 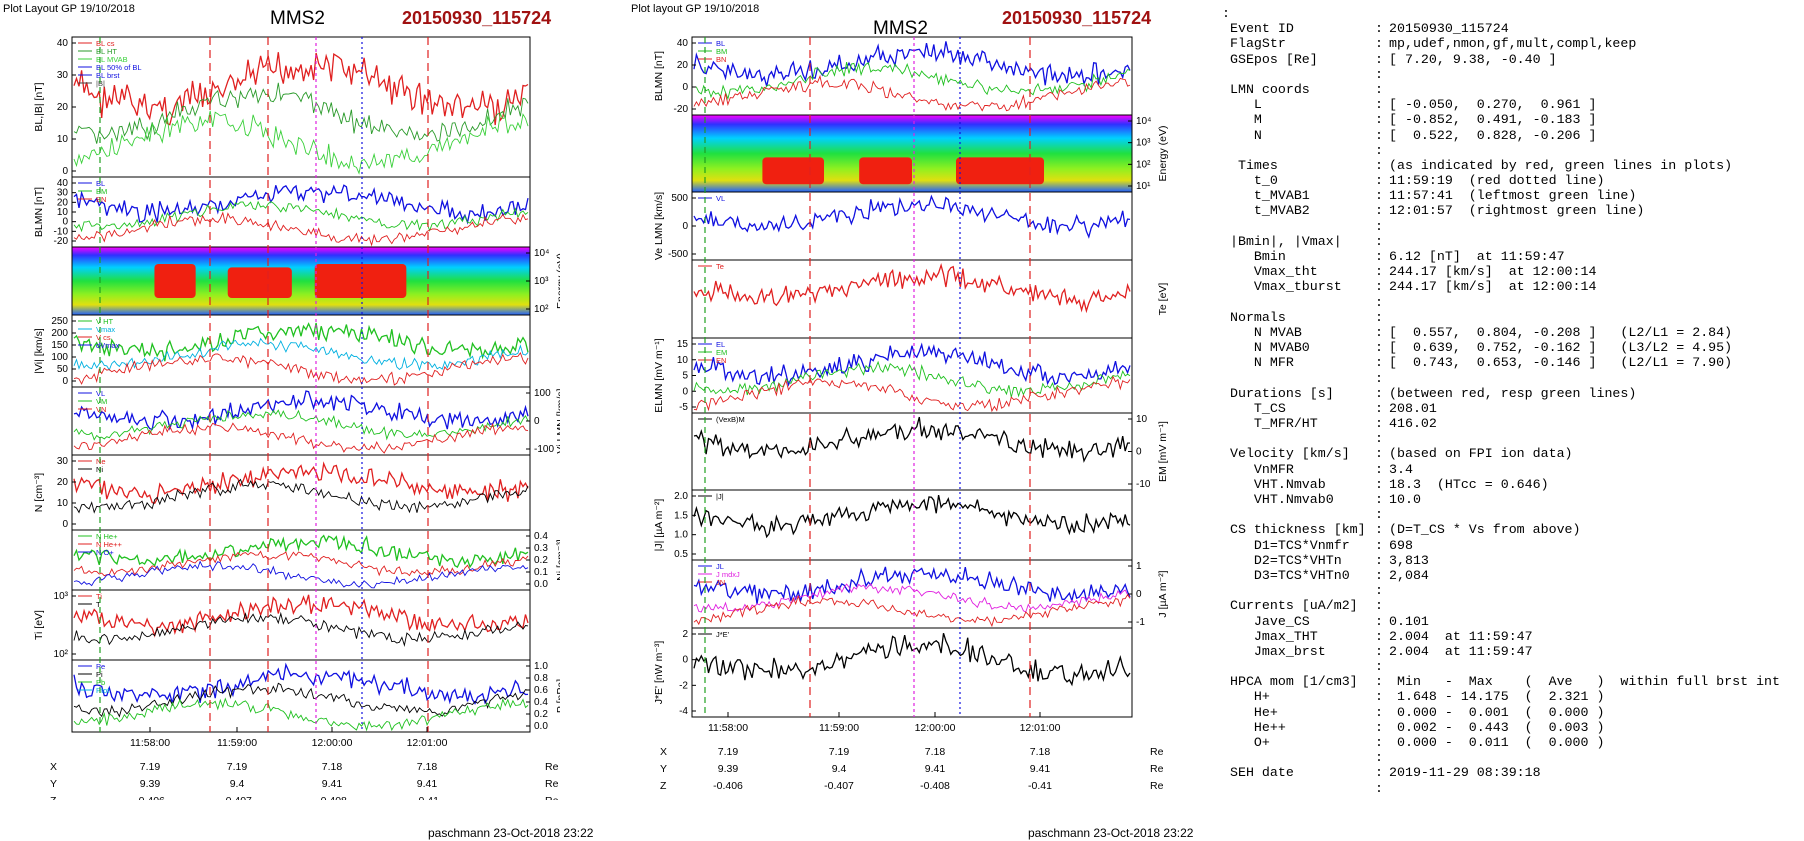 I want to click on legend-entry: Pi, so click(x=99, y=674).